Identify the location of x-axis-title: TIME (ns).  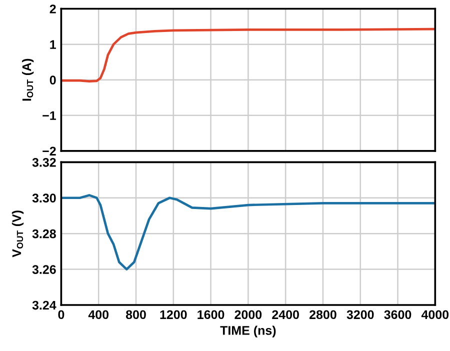
(248, 332).